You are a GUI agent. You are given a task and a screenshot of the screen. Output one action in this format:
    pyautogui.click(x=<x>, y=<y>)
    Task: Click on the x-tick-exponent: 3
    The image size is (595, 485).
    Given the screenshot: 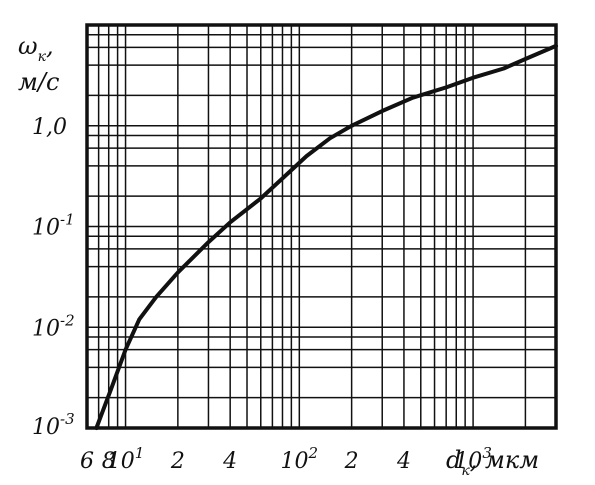 What is the action you would take?
    pyautogui.click(x=487, y=453)
    